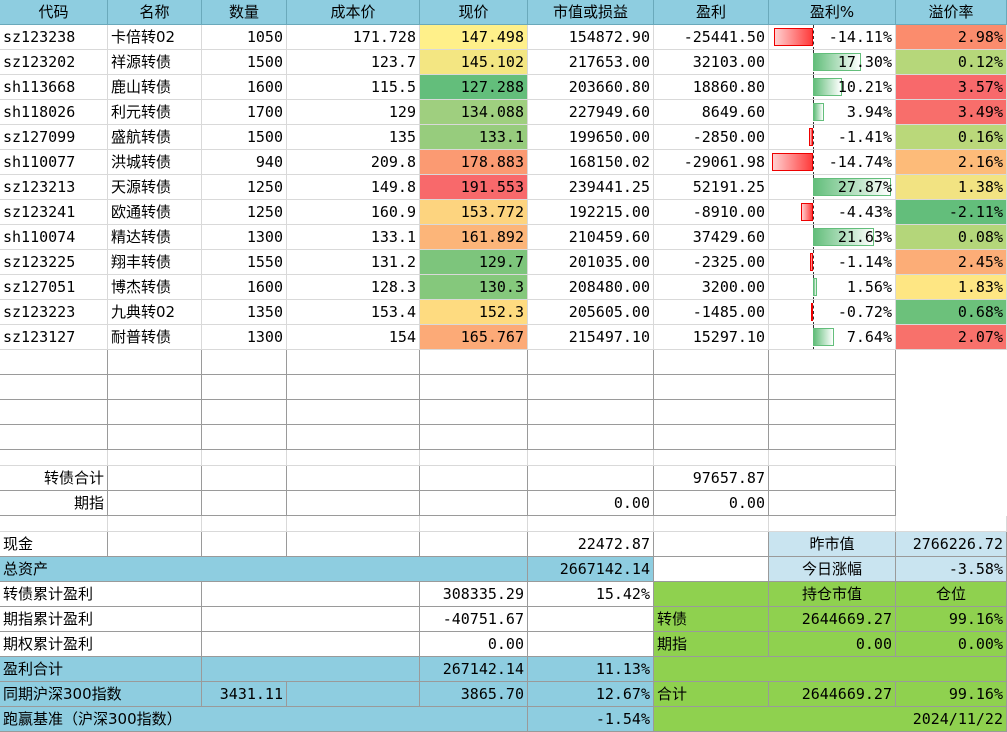 This screenshot has width=1007, height=732. Describe the element at coordinates (711, 619) in the screenshot. I see `bond-position-label: 转债` at that location.